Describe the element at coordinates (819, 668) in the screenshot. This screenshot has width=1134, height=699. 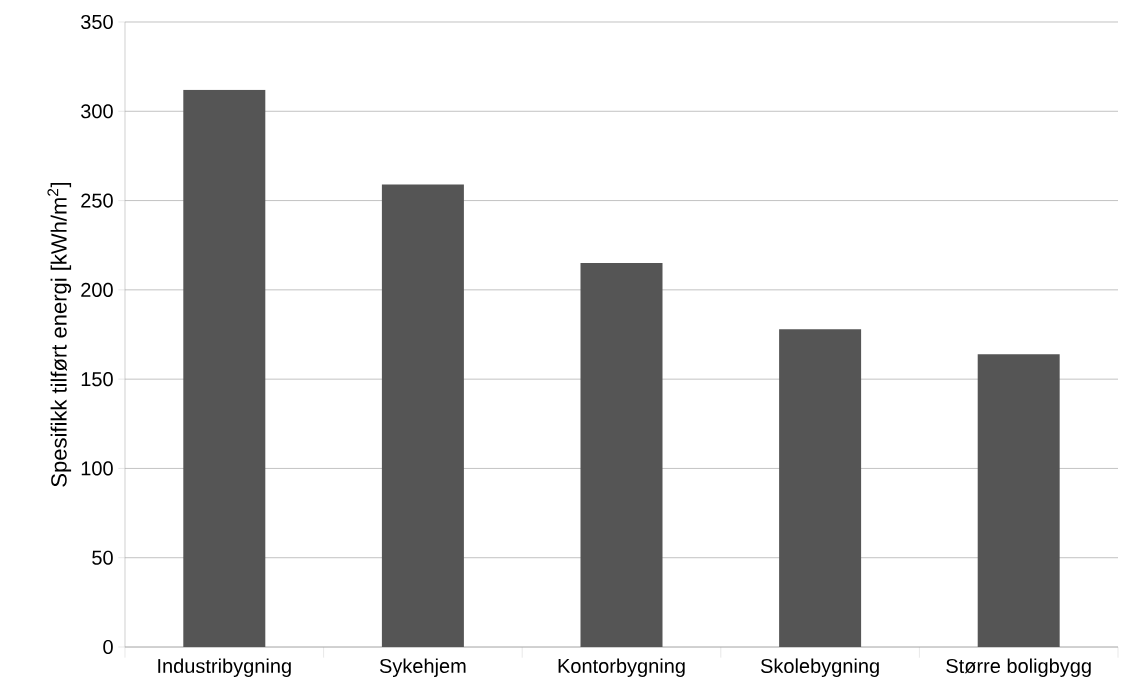
I see `x-tick-label: Skolebygning` at that location.